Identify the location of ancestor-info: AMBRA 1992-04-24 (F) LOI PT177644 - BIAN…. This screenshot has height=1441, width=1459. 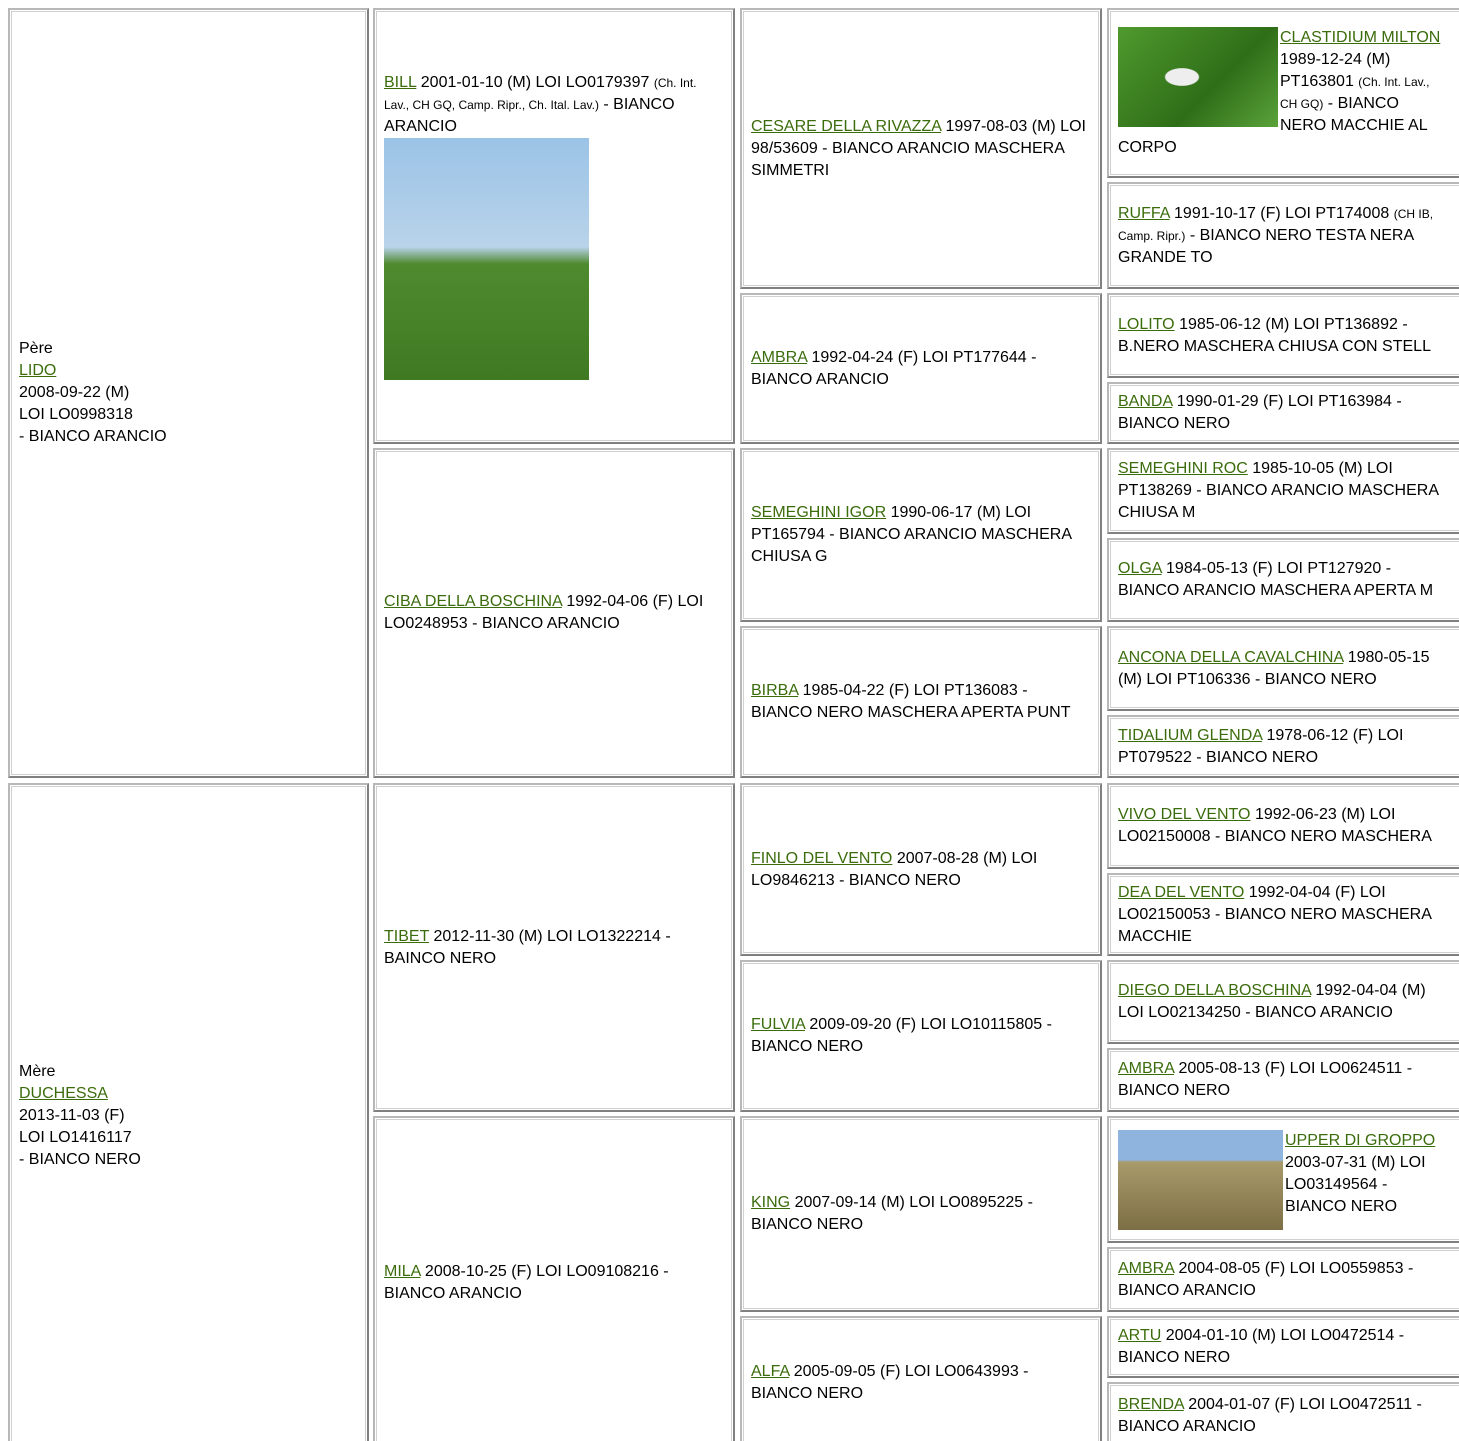
(918, 369).